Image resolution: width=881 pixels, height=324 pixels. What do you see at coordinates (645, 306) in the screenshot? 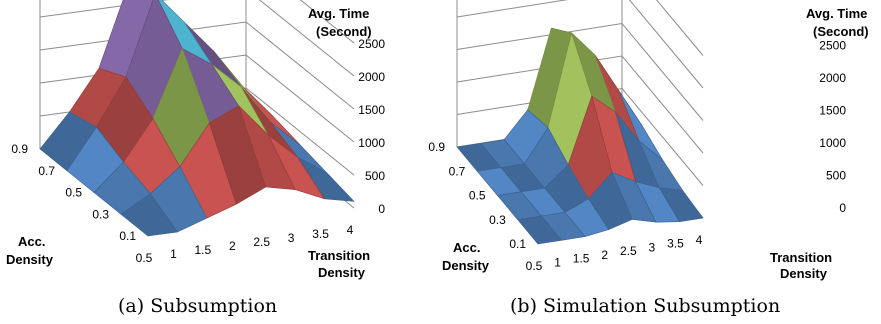
I see `caption-simulation-subsumption: (b) Simulation Subsumption` at bounding box center [645, 306].